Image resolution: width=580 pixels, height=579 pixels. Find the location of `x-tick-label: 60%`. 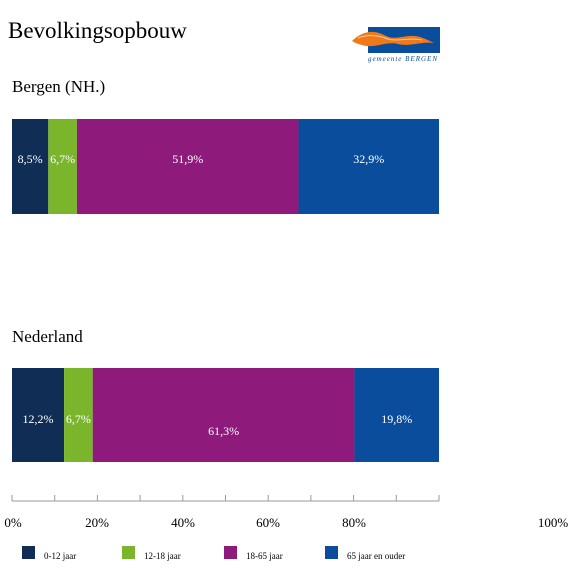

x-tick-label: 60% is located at coordinates (268, 522).